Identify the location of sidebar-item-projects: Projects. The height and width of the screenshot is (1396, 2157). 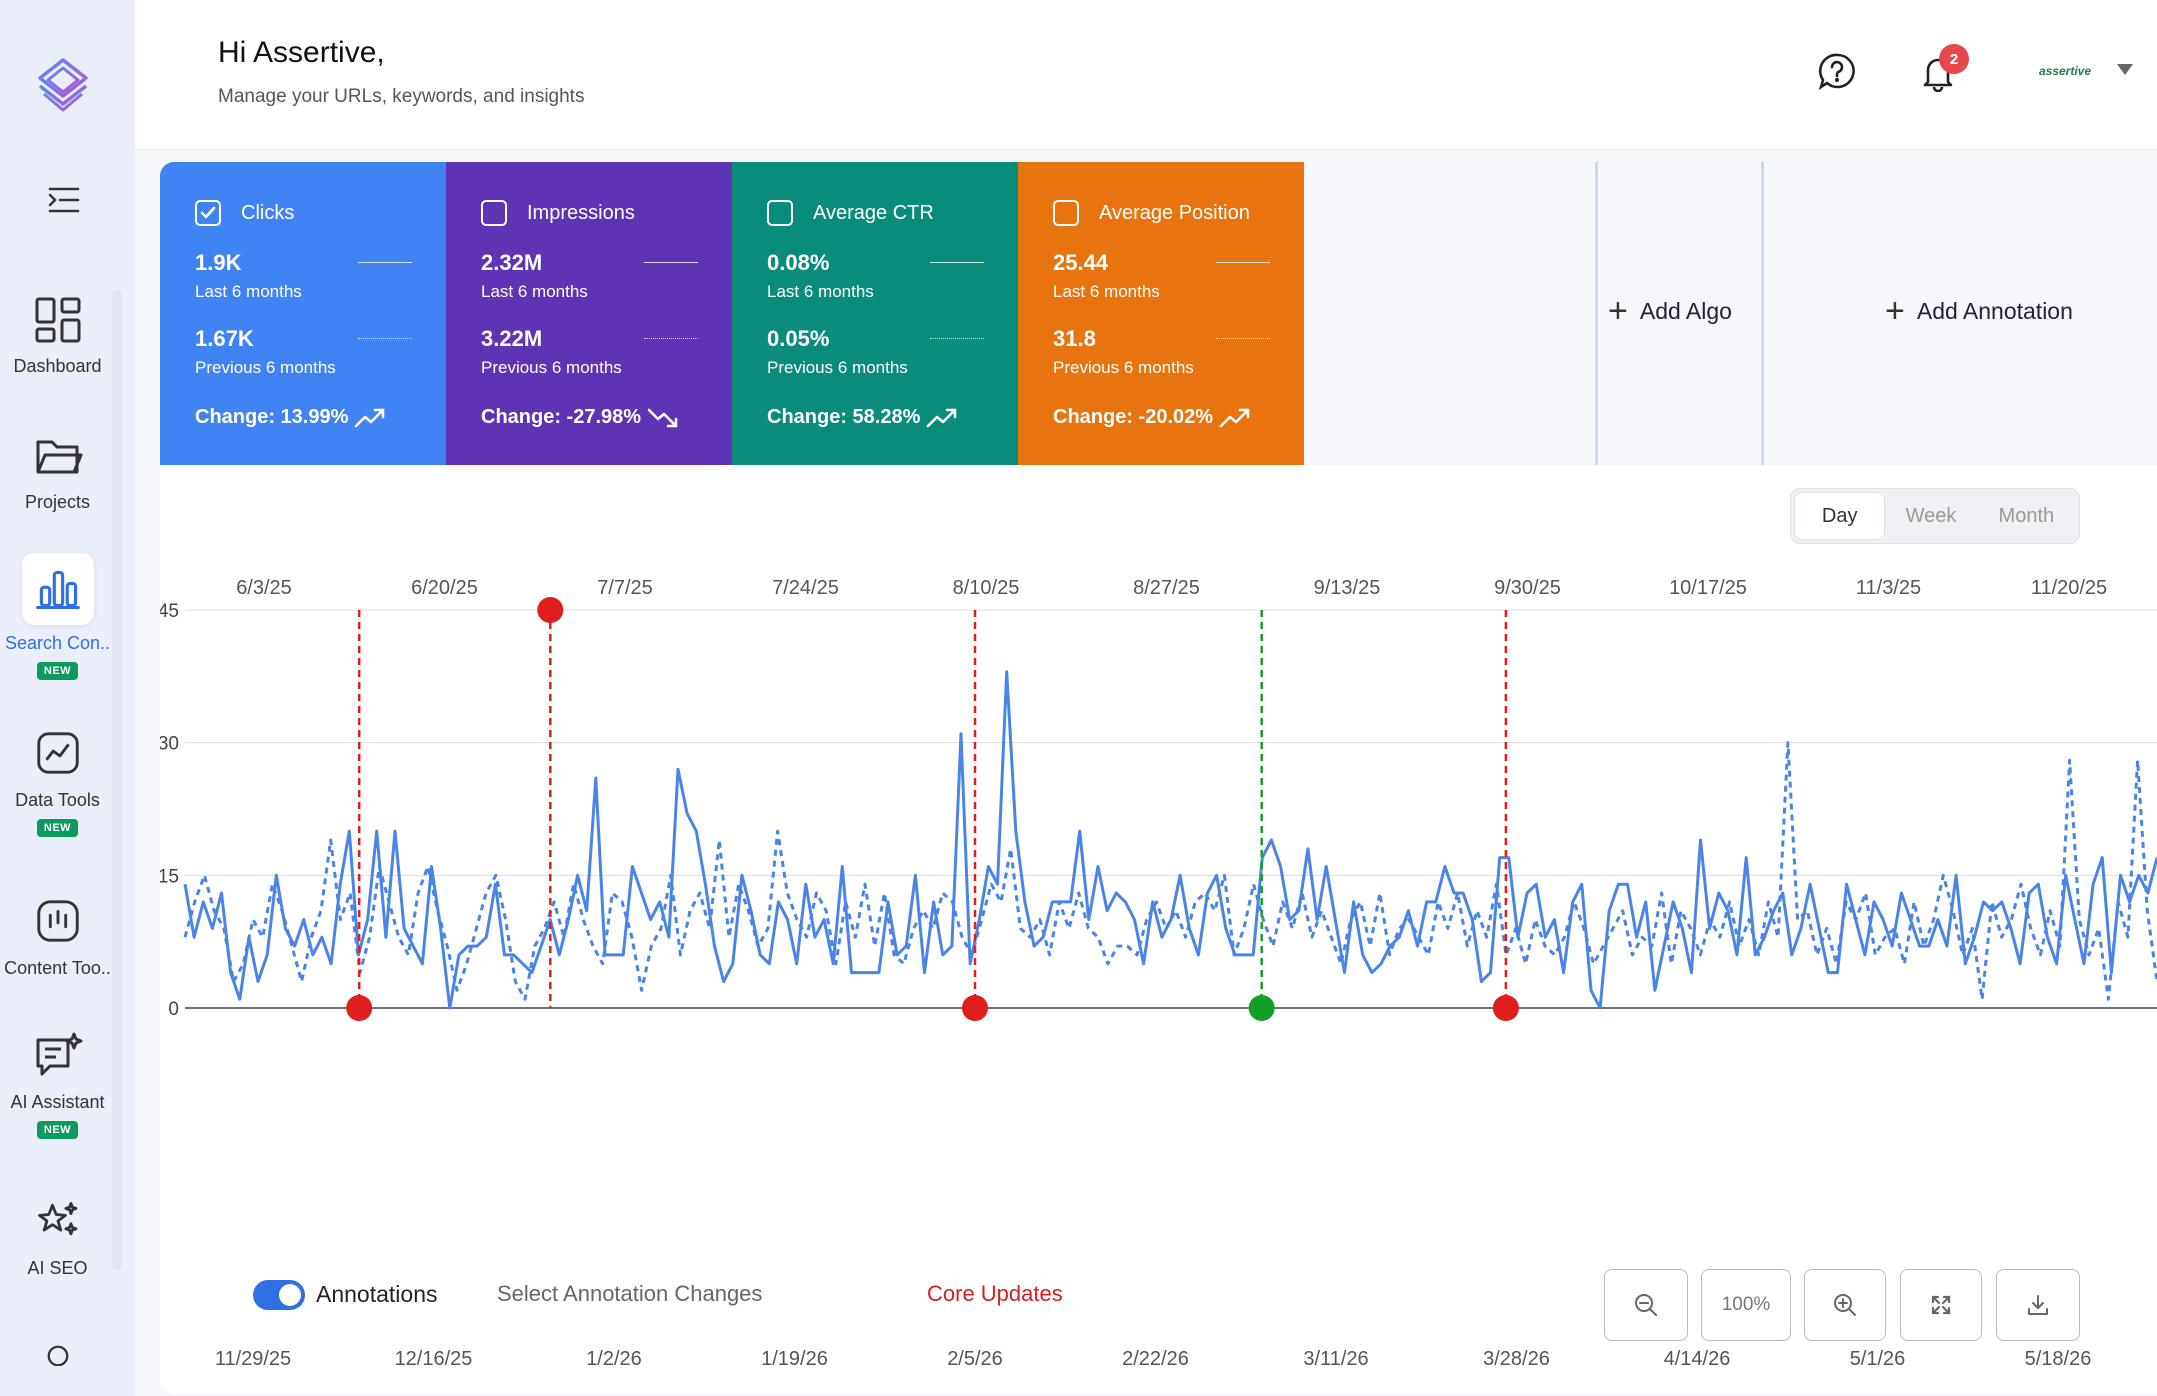
(57, 471).